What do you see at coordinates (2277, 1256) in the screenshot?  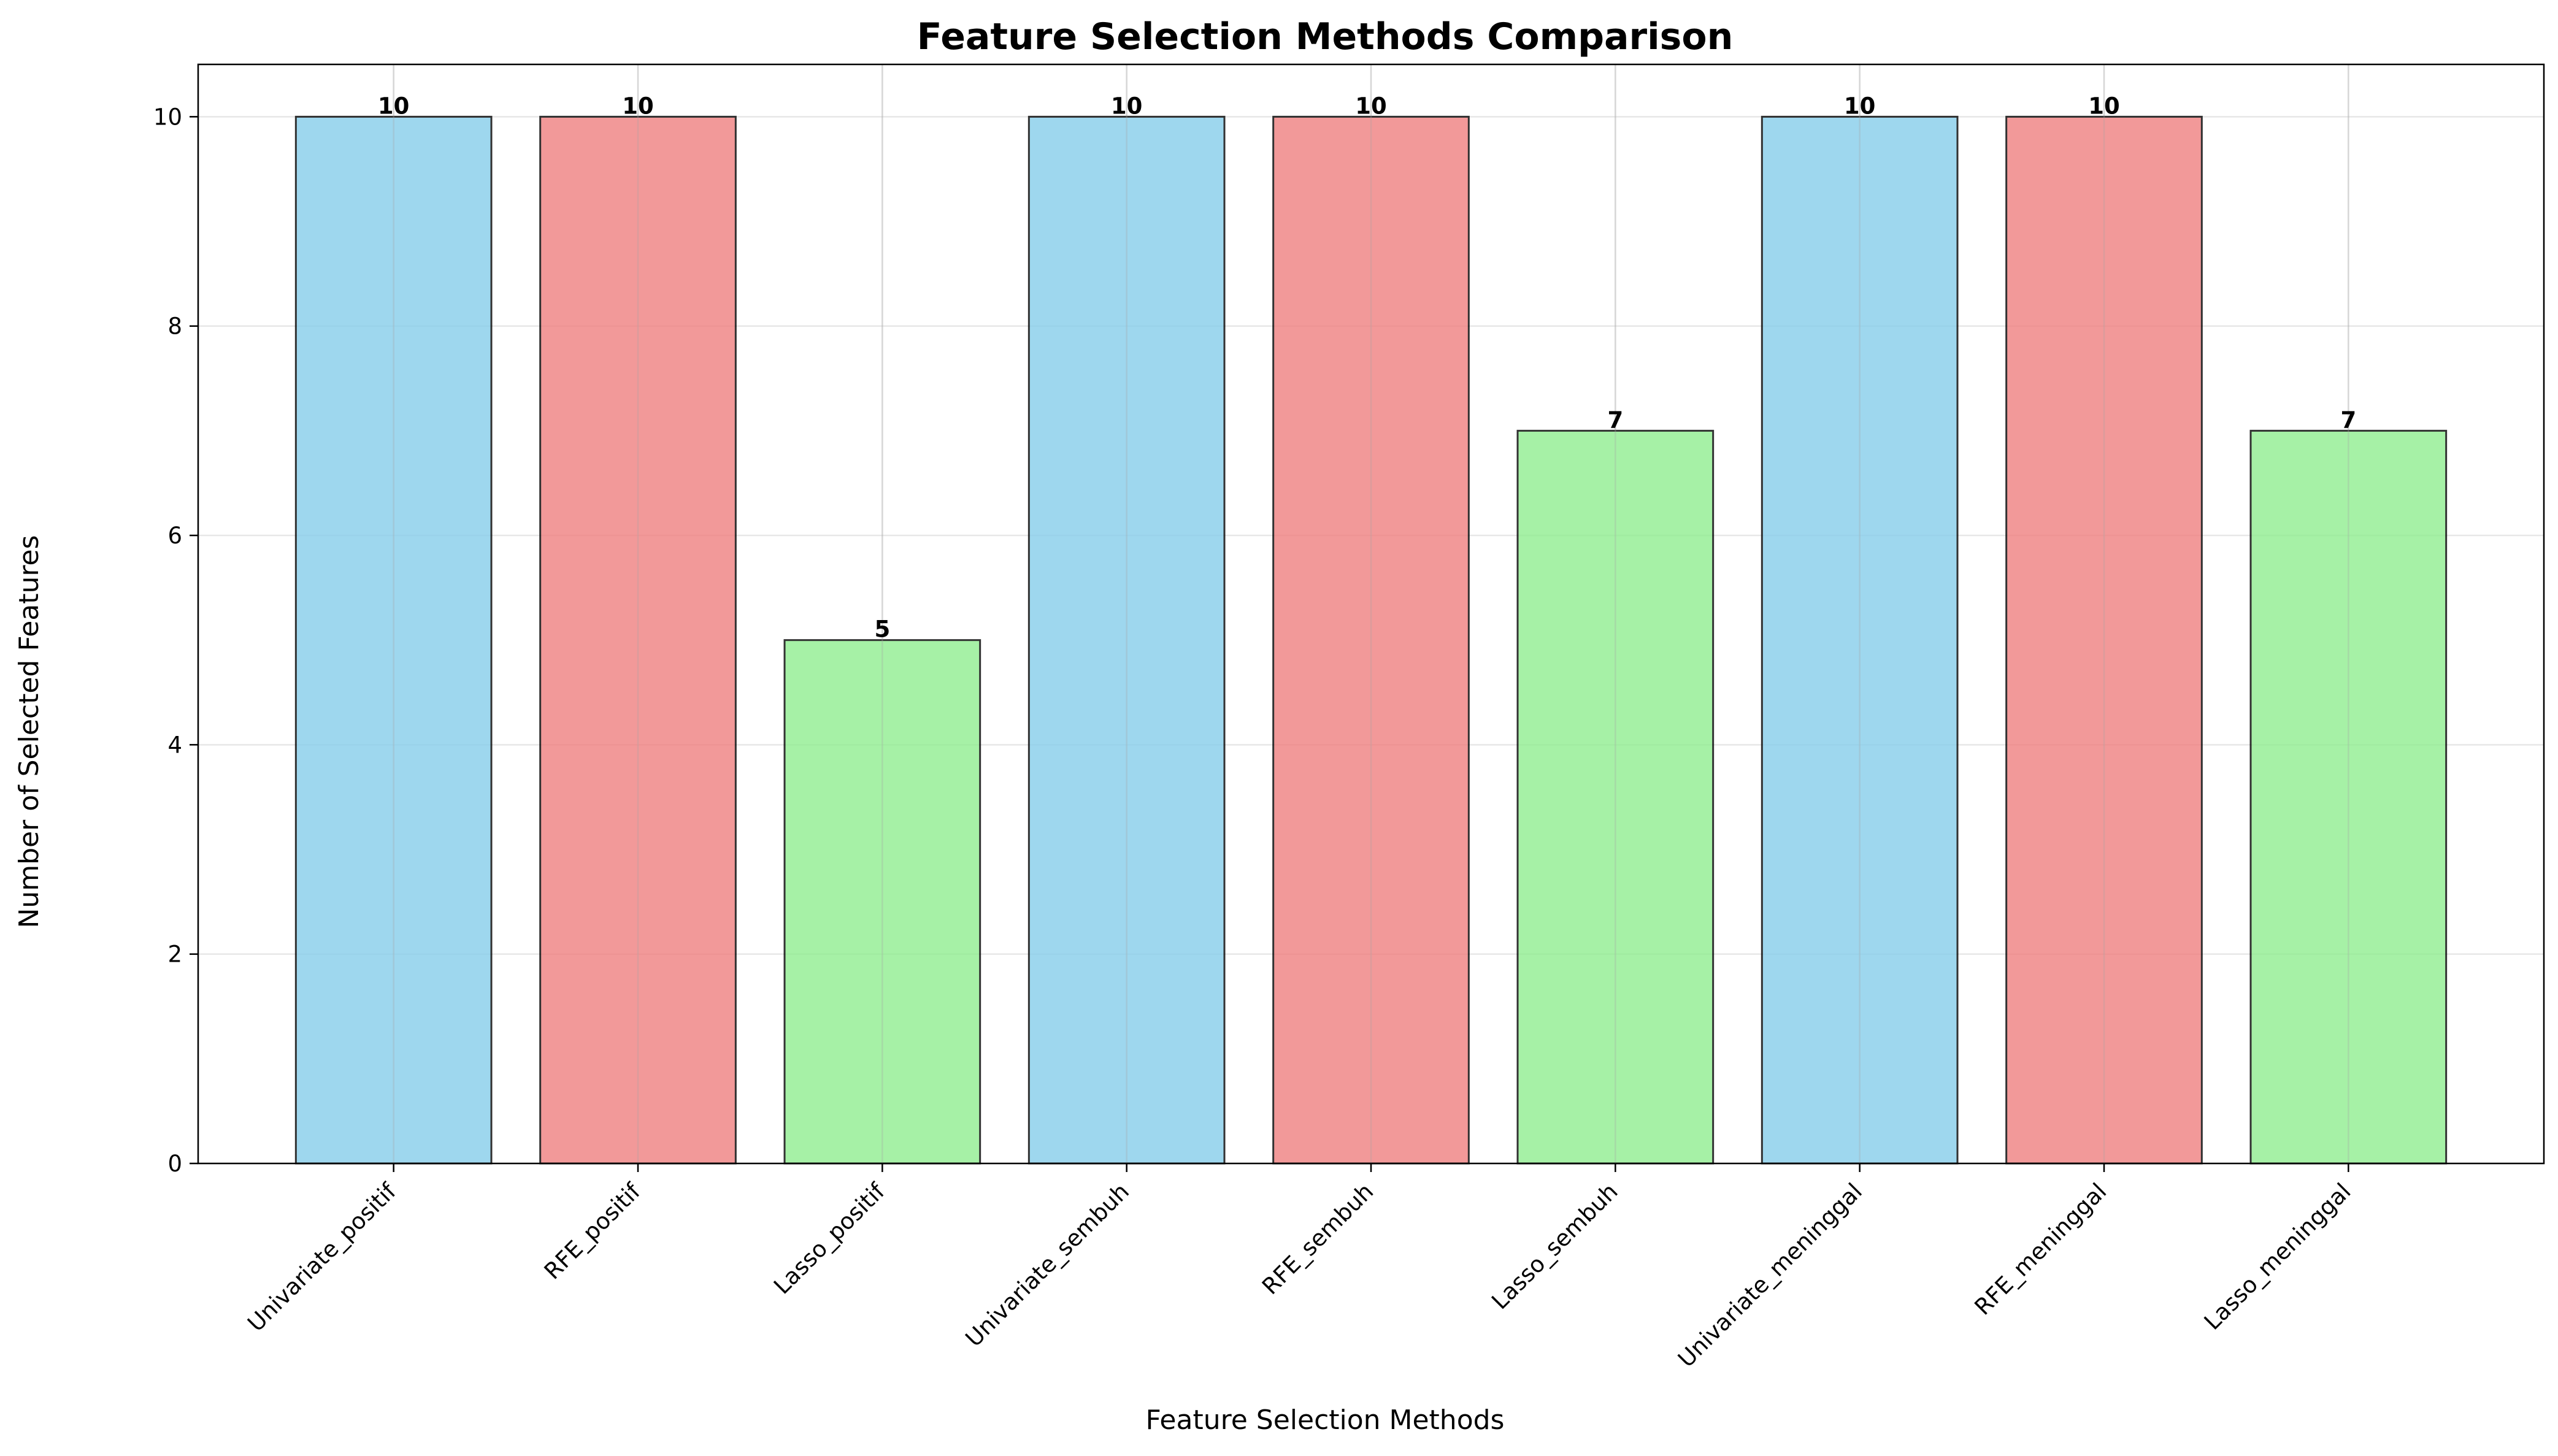 I see `x-tick-label: Lasso_meninggal` at bounding box center [2277, 1256].